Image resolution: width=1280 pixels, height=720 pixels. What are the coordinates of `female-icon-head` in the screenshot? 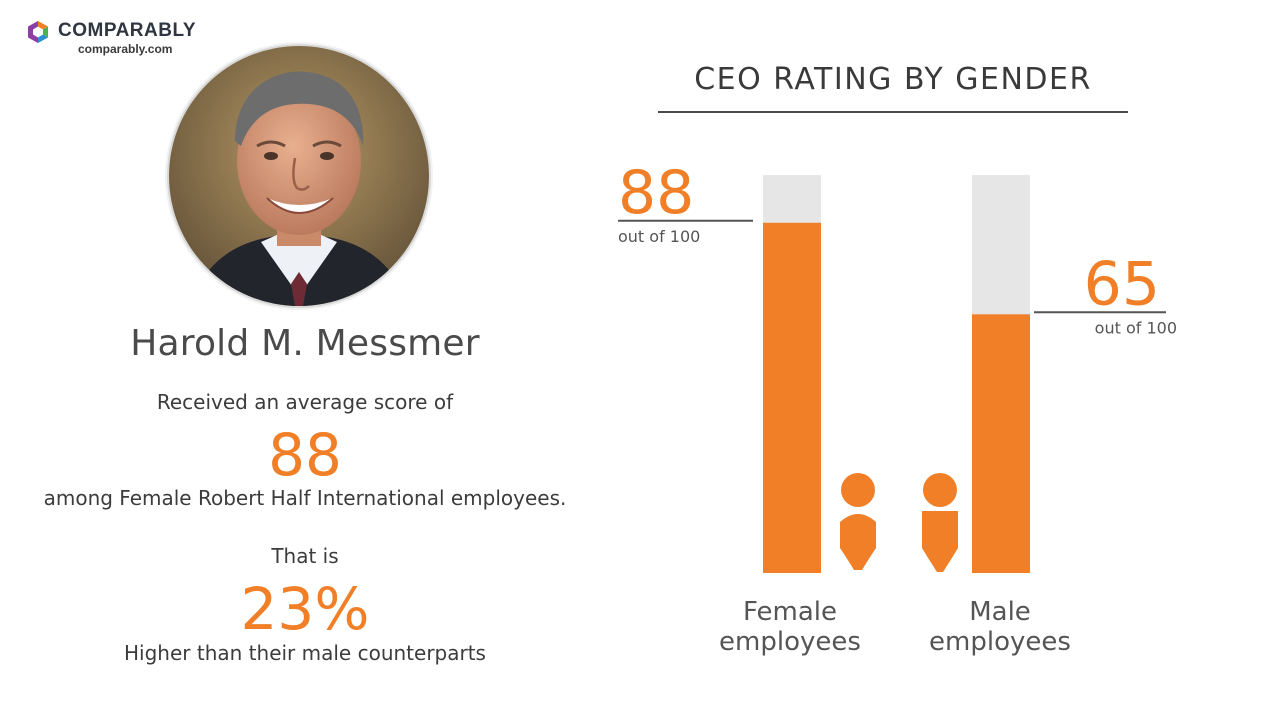 It's located at (858, 490).